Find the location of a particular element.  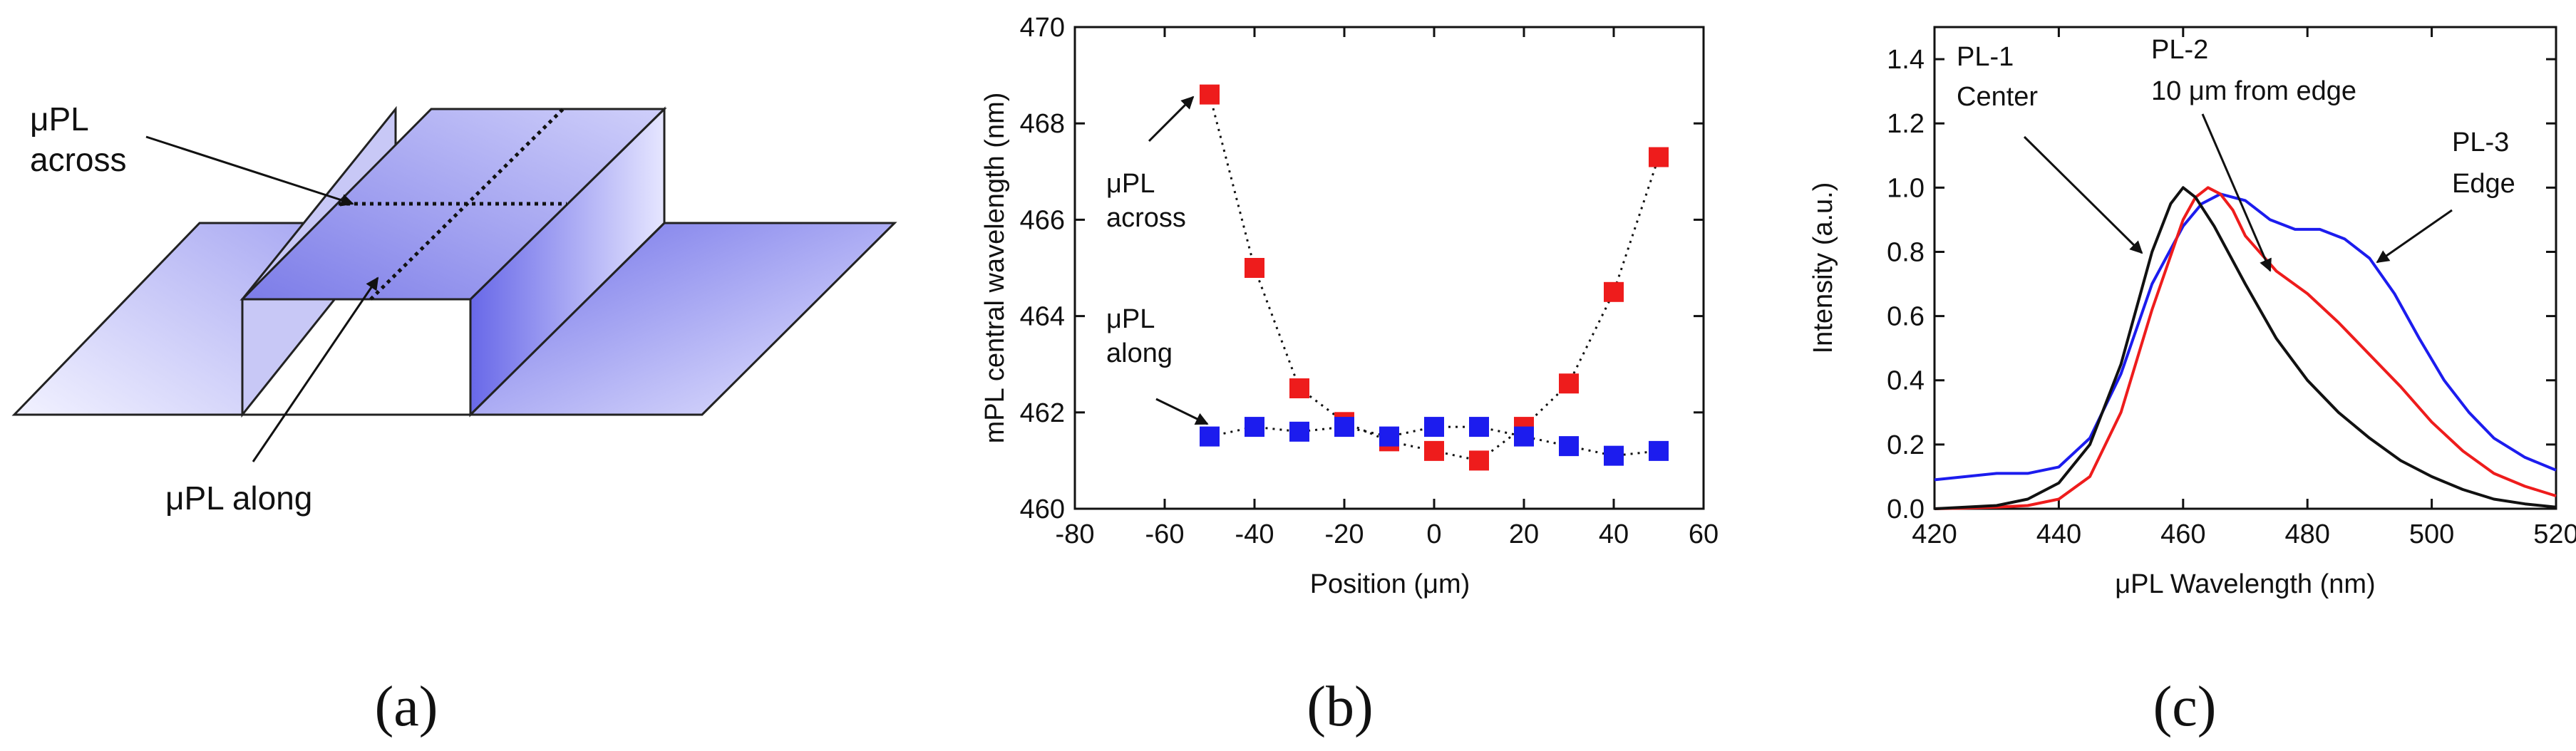

c-ytick-label: 1.4 is located at coordinates (1906, 60).